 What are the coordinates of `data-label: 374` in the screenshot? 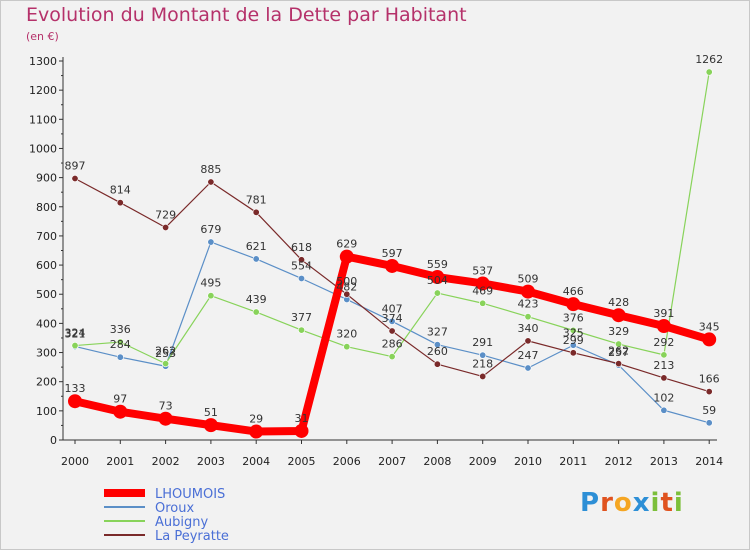 It's located at (392, 318).